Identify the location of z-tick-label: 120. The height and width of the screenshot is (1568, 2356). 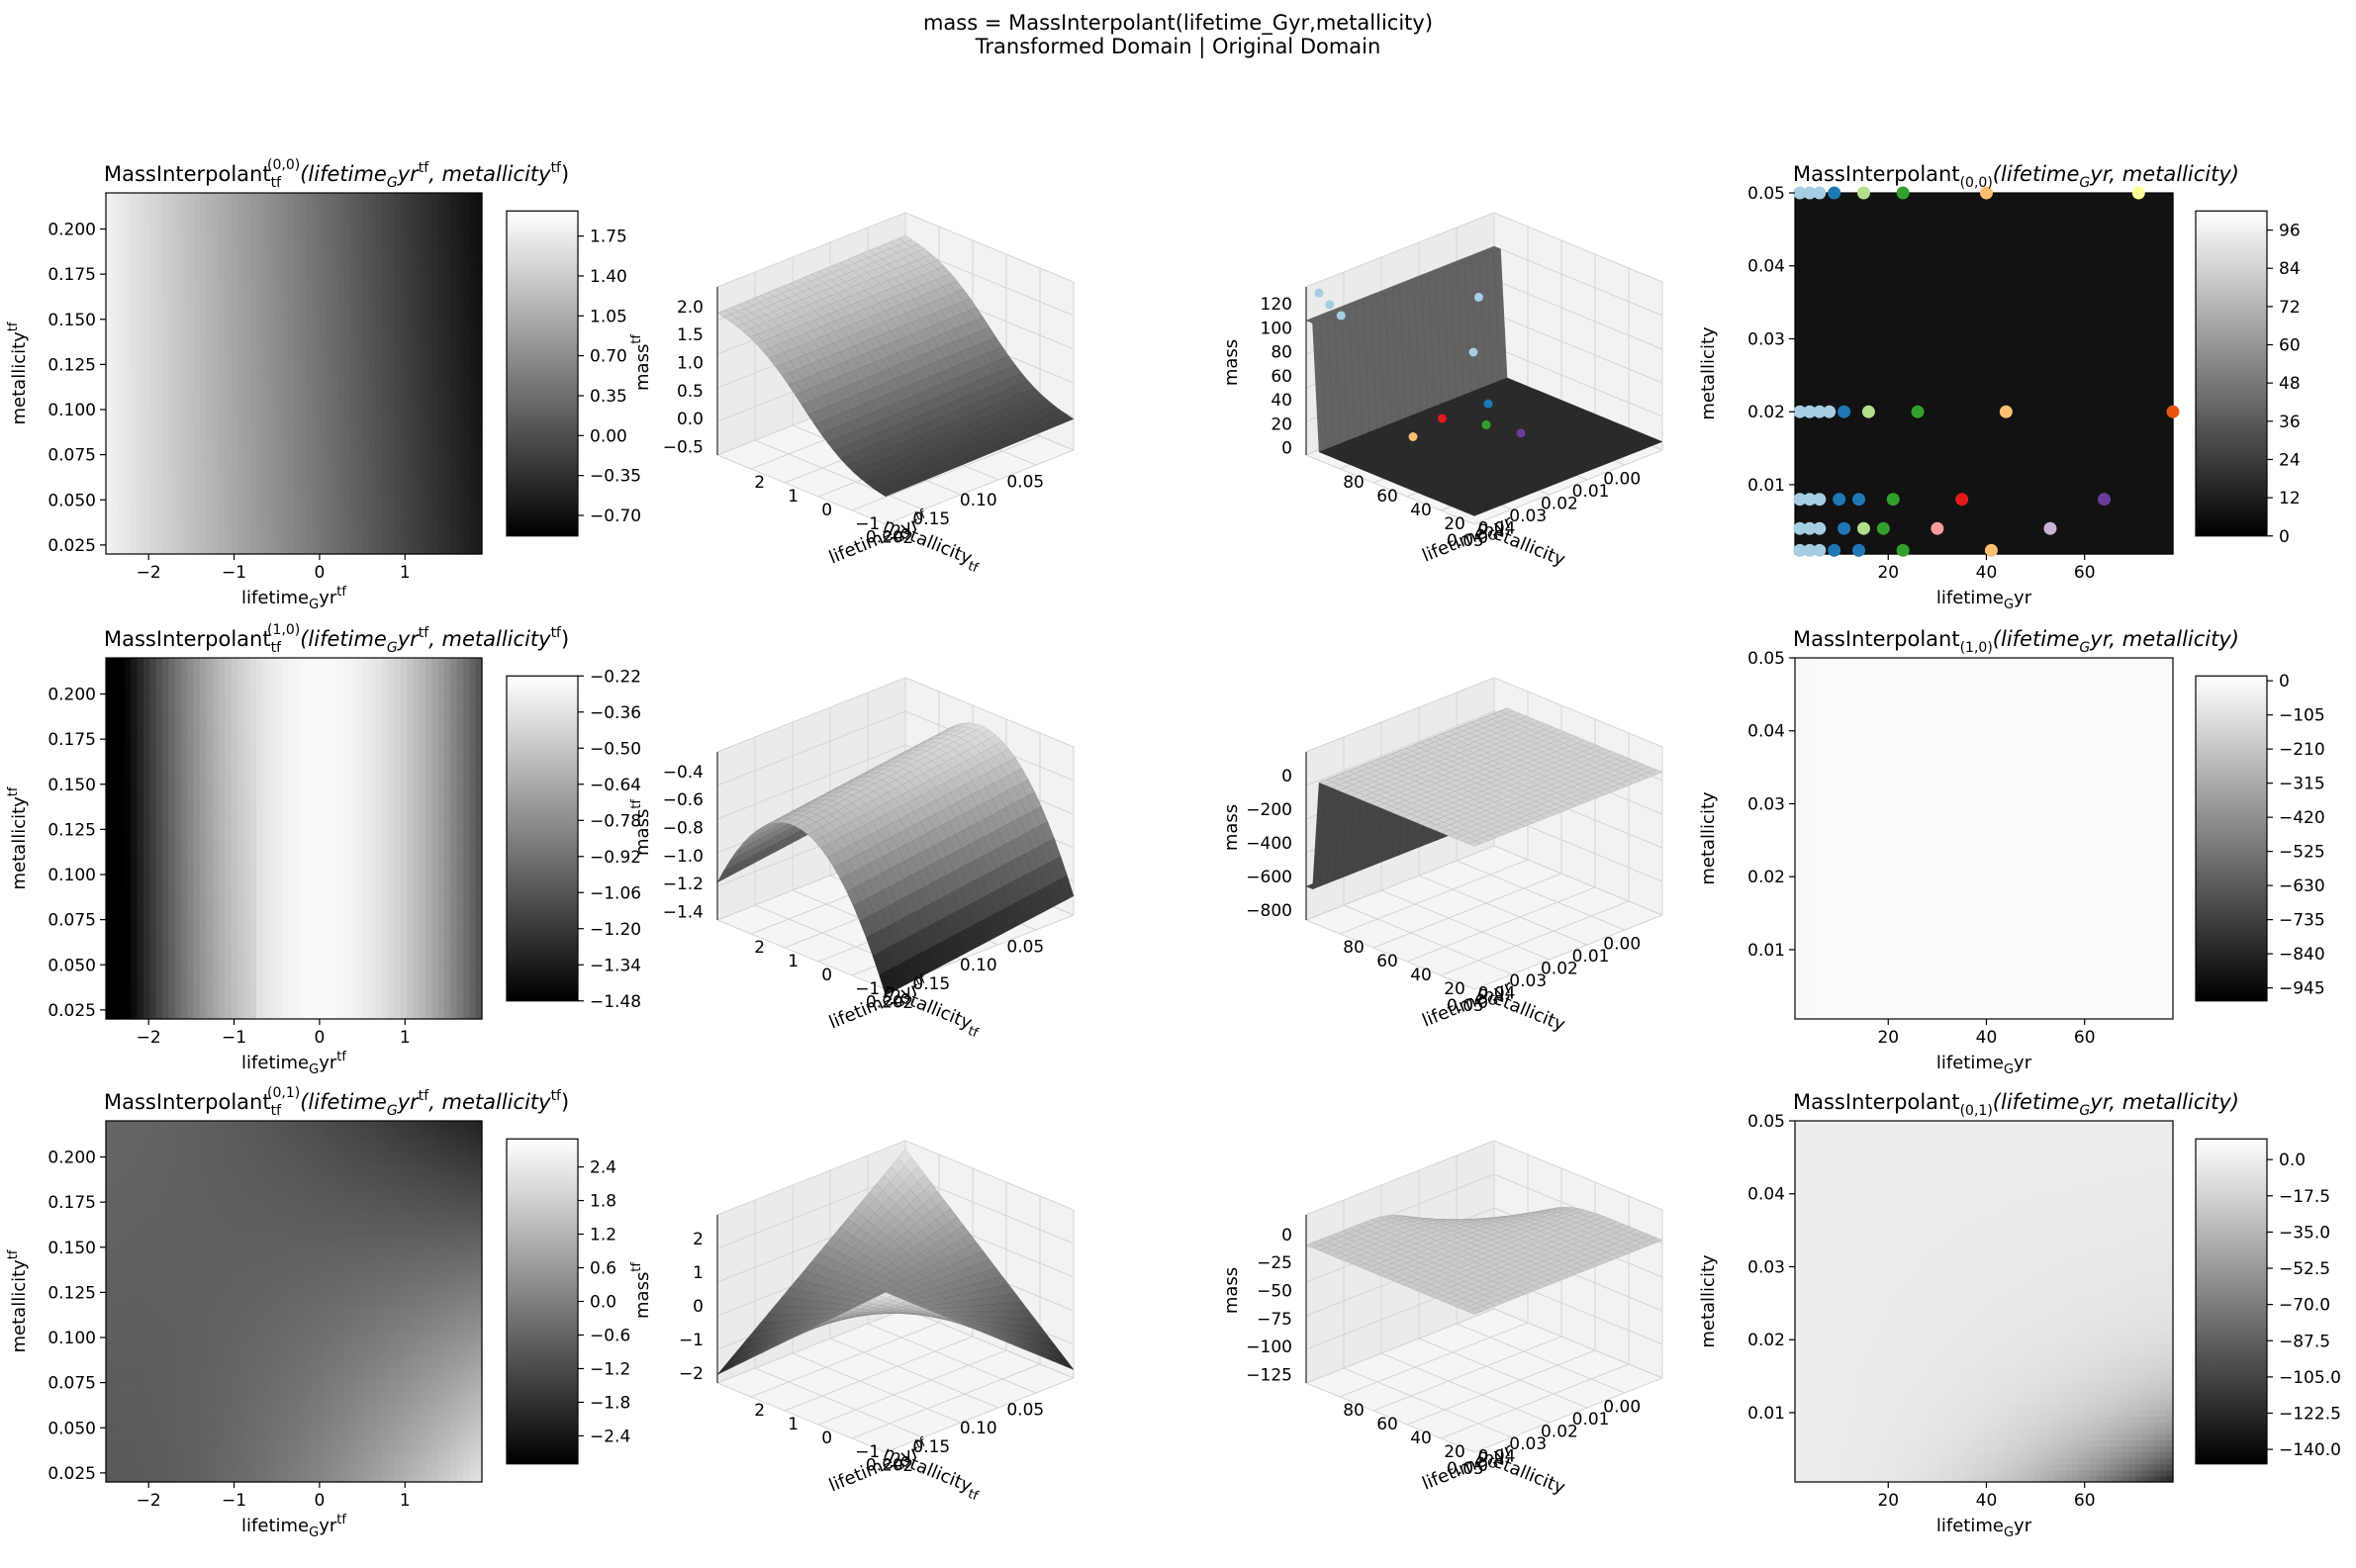
(1277, 305).